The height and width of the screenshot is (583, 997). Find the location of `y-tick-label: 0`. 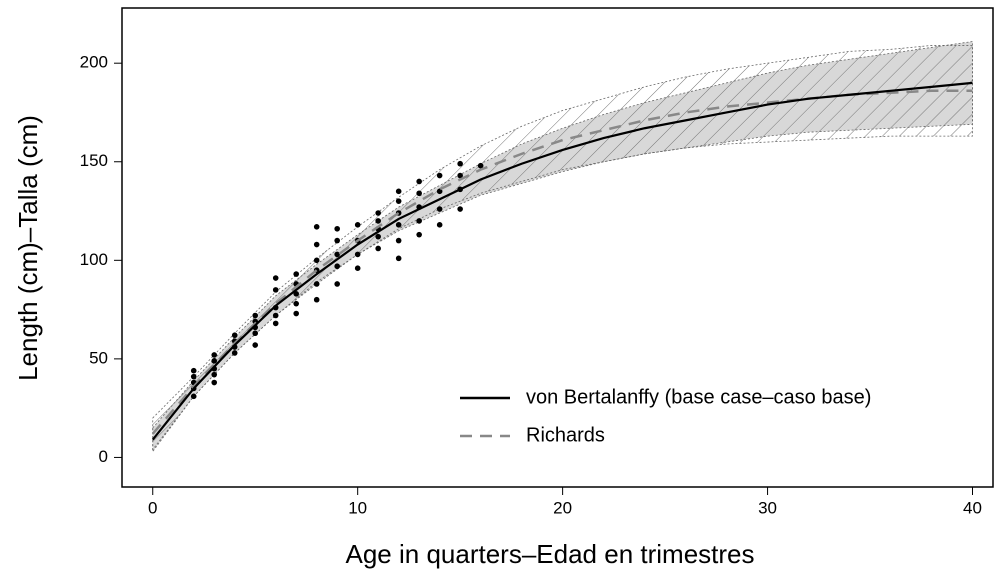

y-tick-label: 0 is located at coordinates (103, 456).